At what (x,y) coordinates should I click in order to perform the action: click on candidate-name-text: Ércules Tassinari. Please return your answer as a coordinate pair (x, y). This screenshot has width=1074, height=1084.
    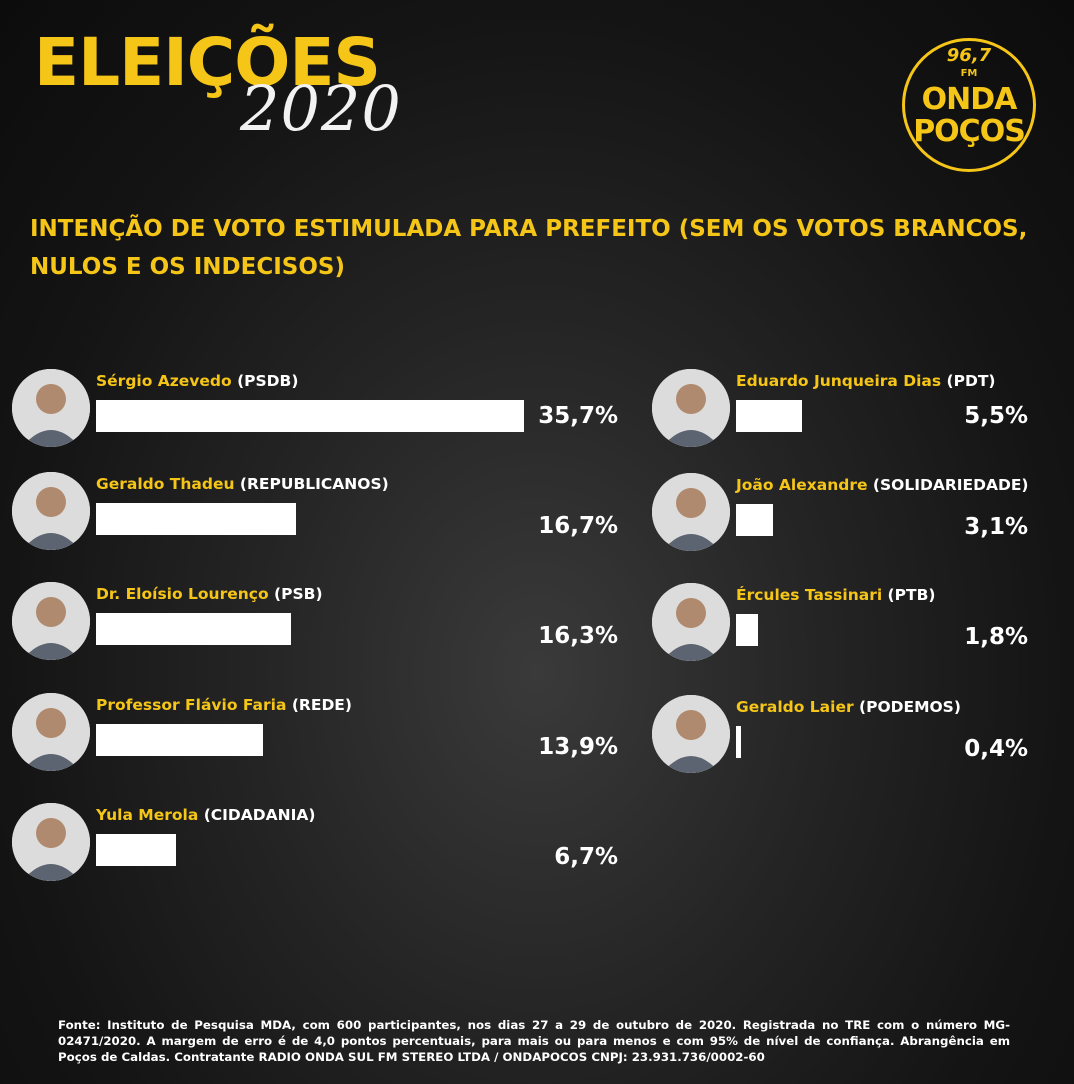
    Looking at the image, I should click on (809, 595).